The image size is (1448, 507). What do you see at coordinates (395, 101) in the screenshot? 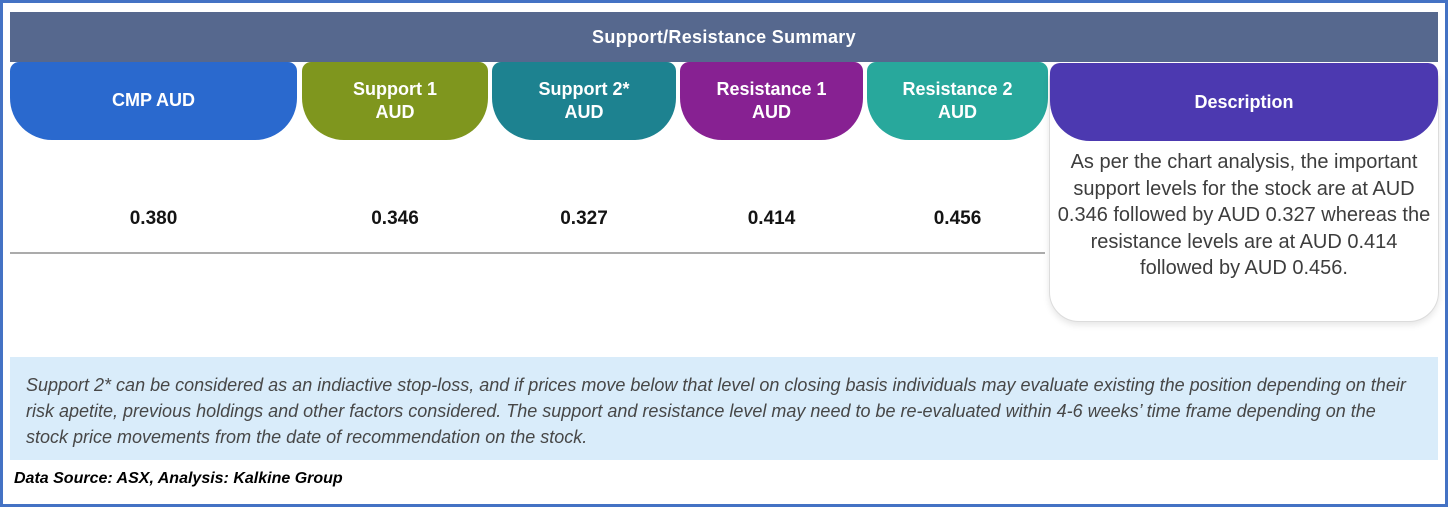
I see `column-header-support-1-aud: Support 1 AUD` at bounding box center [395, 101].